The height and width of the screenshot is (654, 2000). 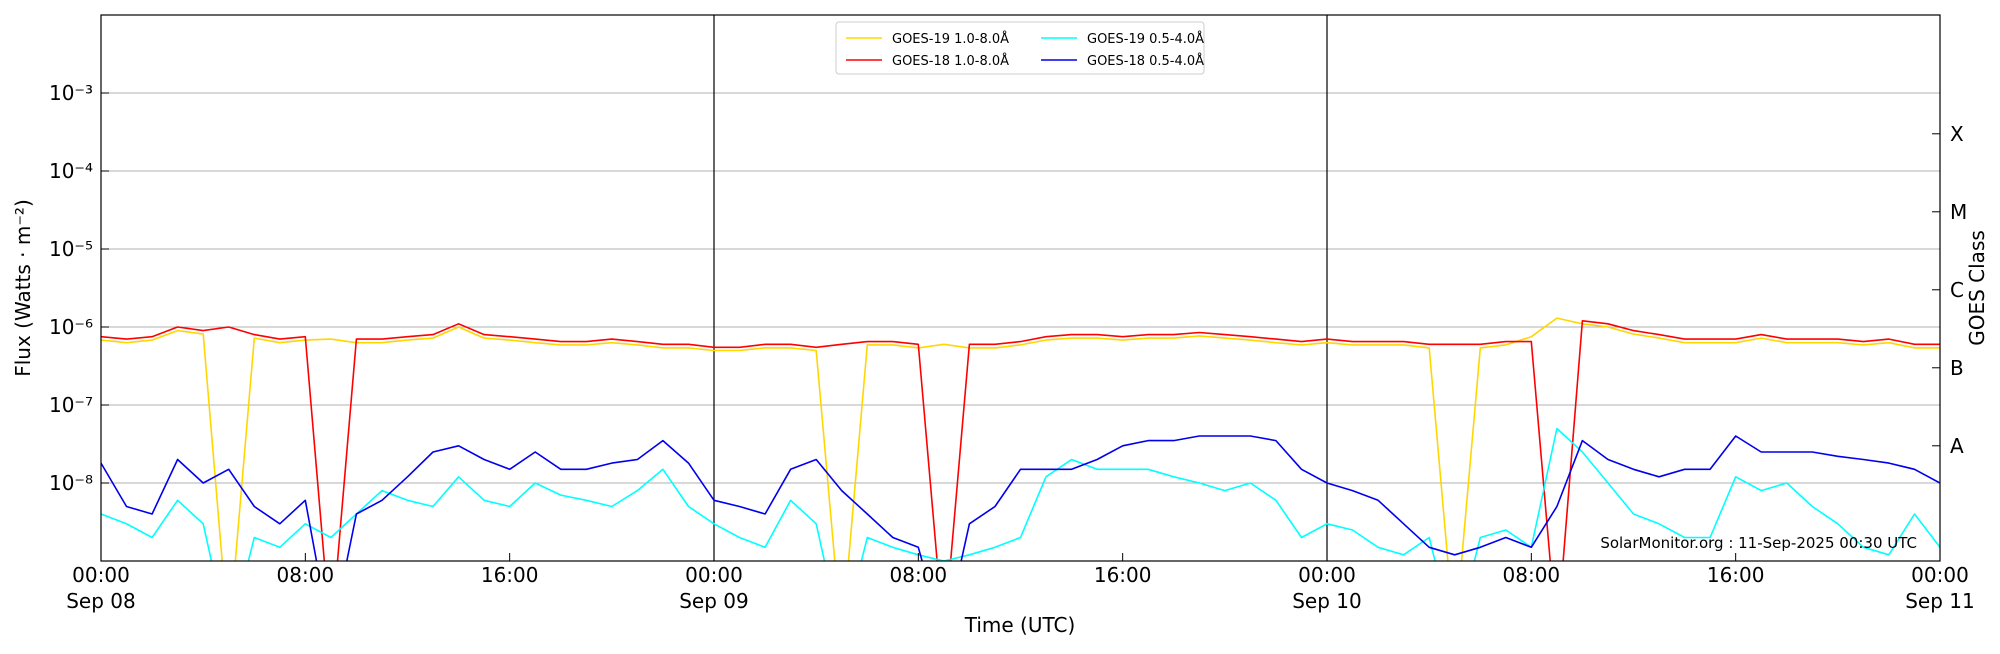 I want to click on y-tick-label: 10⁻³, so click(x=71, y=93).